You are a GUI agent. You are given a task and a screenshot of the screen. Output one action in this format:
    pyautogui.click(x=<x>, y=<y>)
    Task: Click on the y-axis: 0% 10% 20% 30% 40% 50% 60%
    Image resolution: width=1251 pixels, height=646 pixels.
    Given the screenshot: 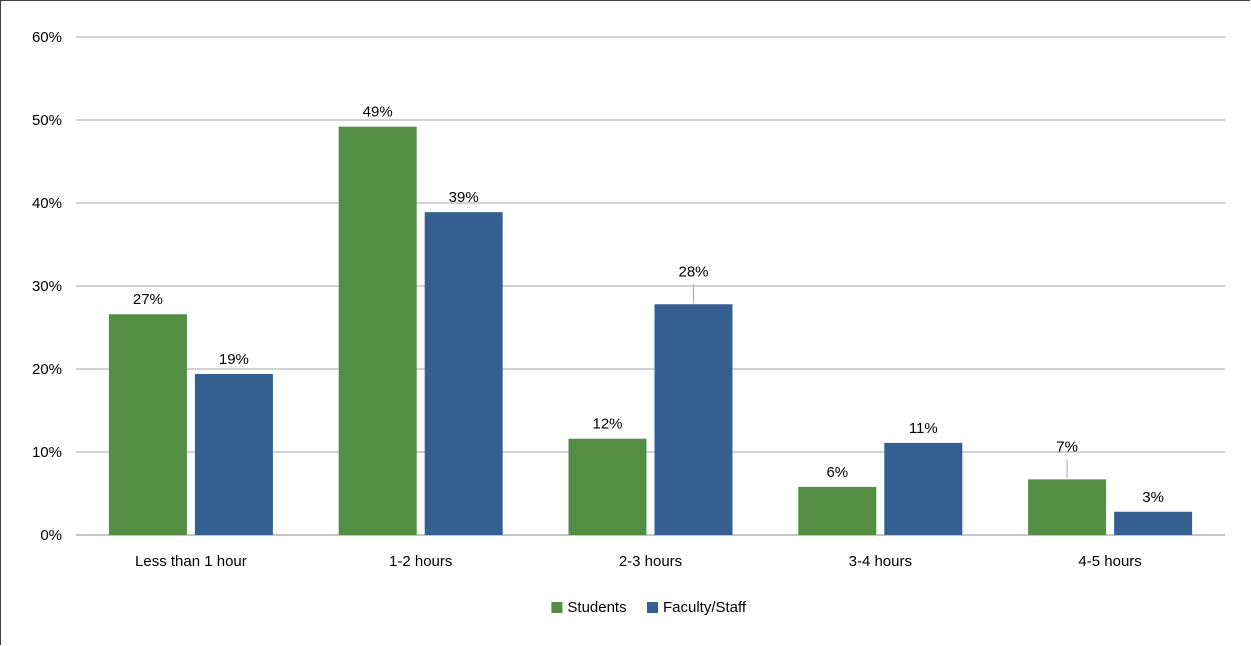 What is the action you would take?
    pyautogui.click(x=47, y=286)
    